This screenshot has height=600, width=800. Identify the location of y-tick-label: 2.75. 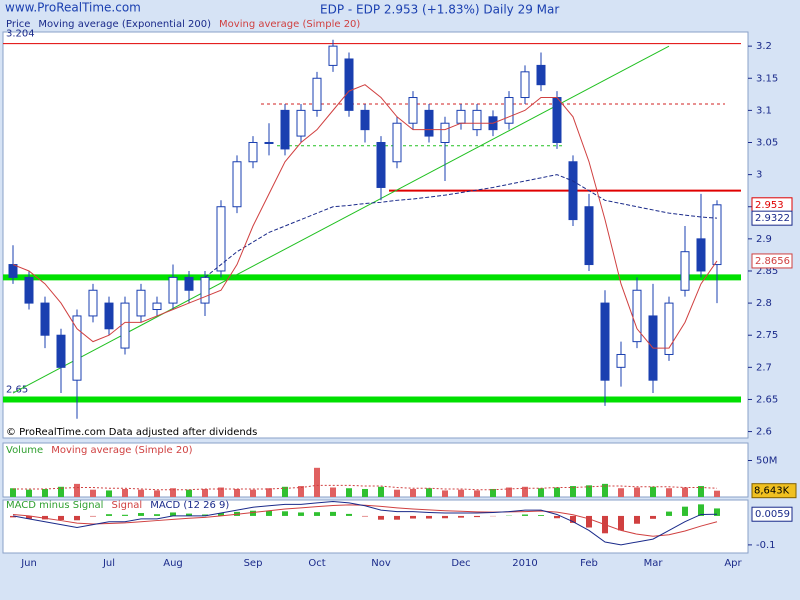
(767, 335).